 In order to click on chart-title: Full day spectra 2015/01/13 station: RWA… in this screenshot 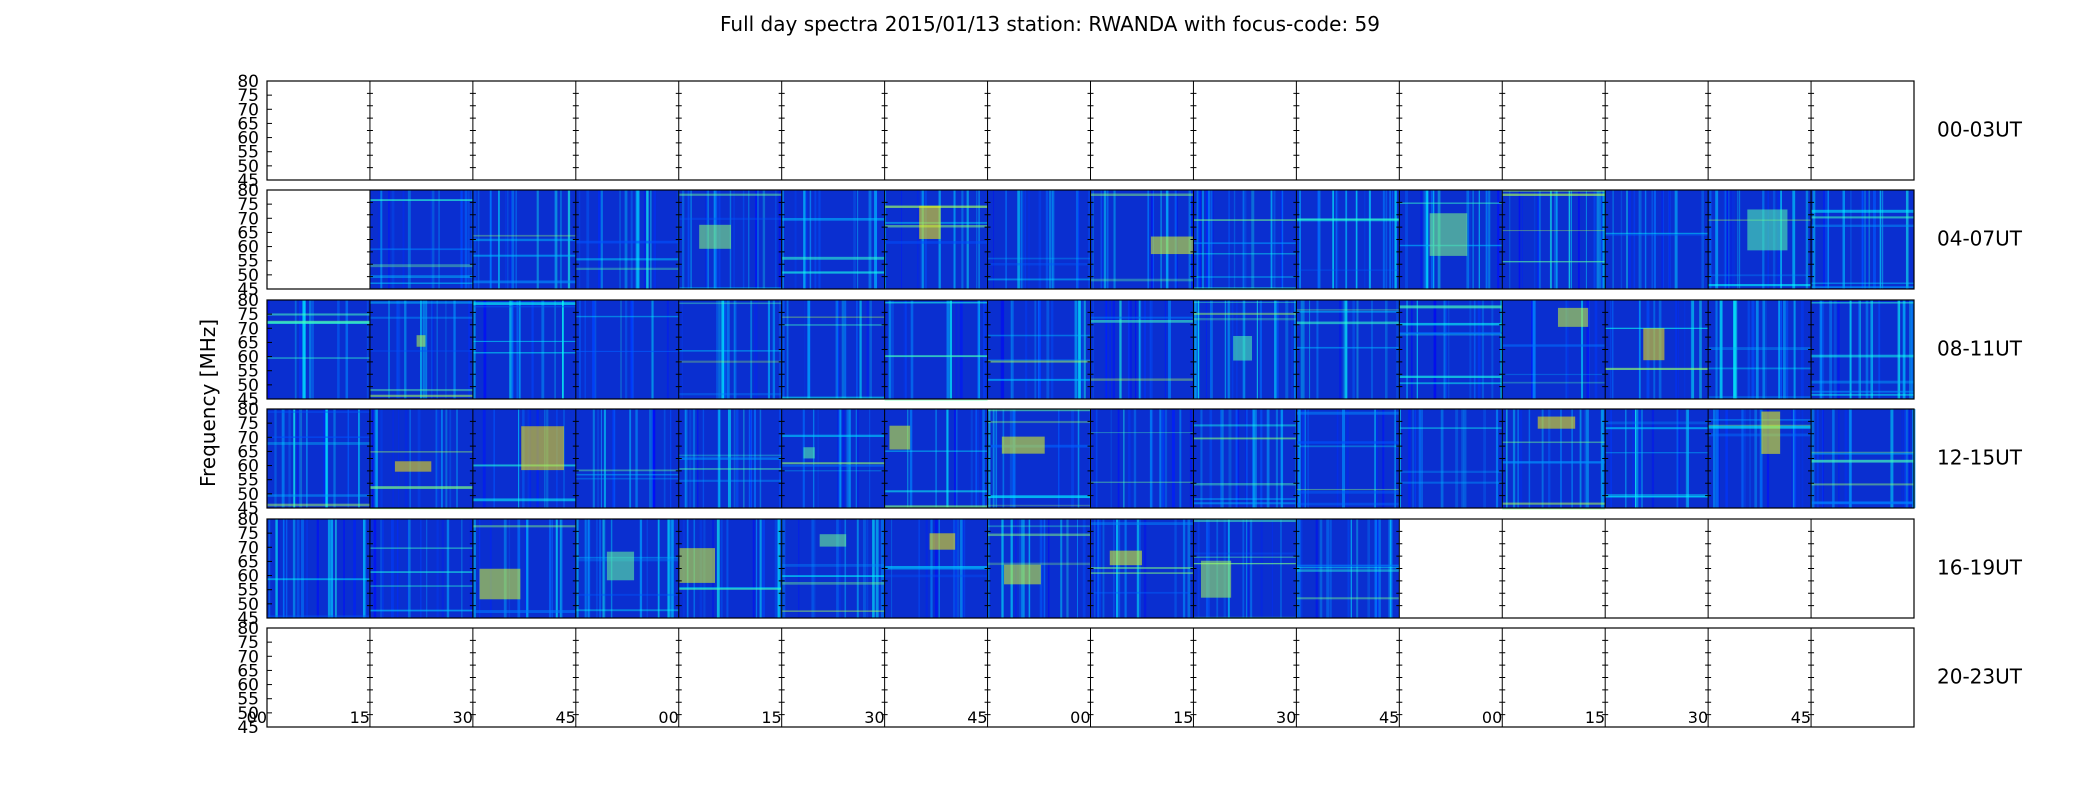, I will do `click(1050, 24)`.